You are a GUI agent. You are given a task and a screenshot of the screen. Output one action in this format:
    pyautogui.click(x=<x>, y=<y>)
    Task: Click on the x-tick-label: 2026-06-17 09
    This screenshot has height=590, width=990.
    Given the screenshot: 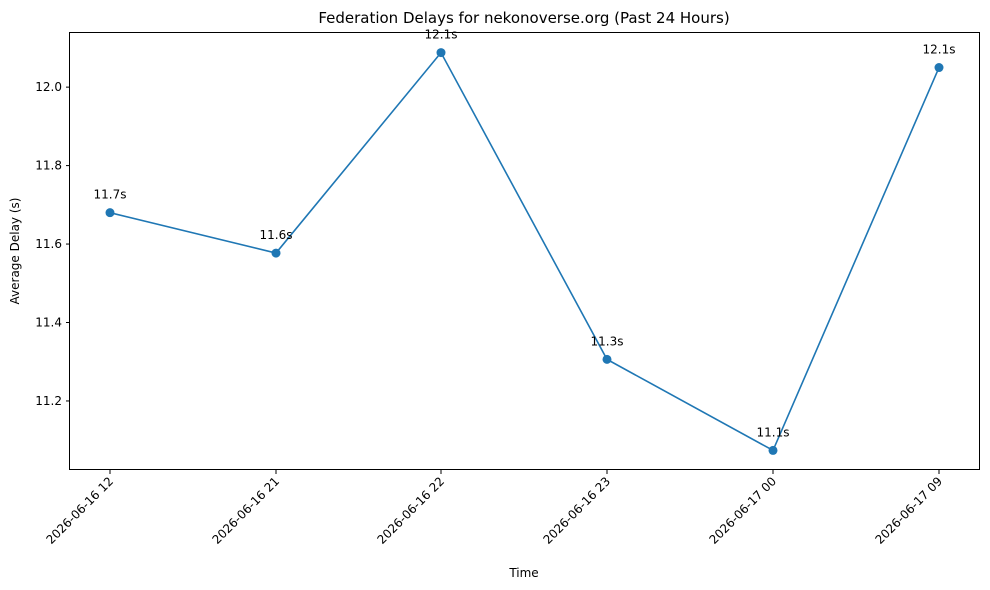 What is the action you would take?
    pyautogui.click(x=908, y=510)
    